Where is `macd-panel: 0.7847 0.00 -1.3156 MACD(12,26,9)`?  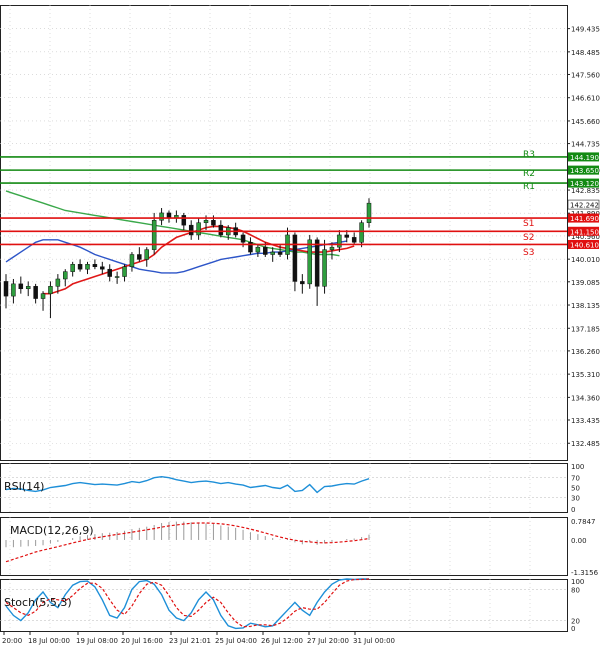 macd-panel: 0.7847 0.00 -1.3156 MACD(12,26,9) is located at coordinates (299, 547).